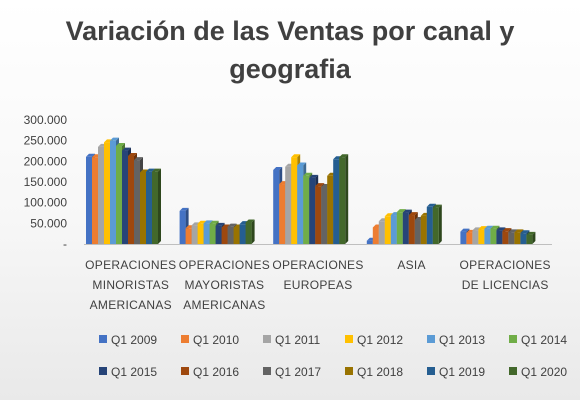 The width and height of the screenshot is (580, 400). I want to click on x-category-label: AMERICANAS, so click(224, 305).